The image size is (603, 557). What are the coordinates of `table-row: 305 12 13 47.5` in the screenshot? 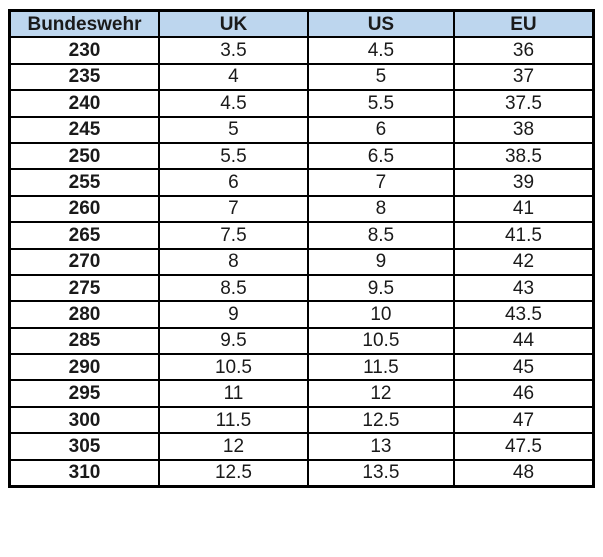 It's located at (301, 446).